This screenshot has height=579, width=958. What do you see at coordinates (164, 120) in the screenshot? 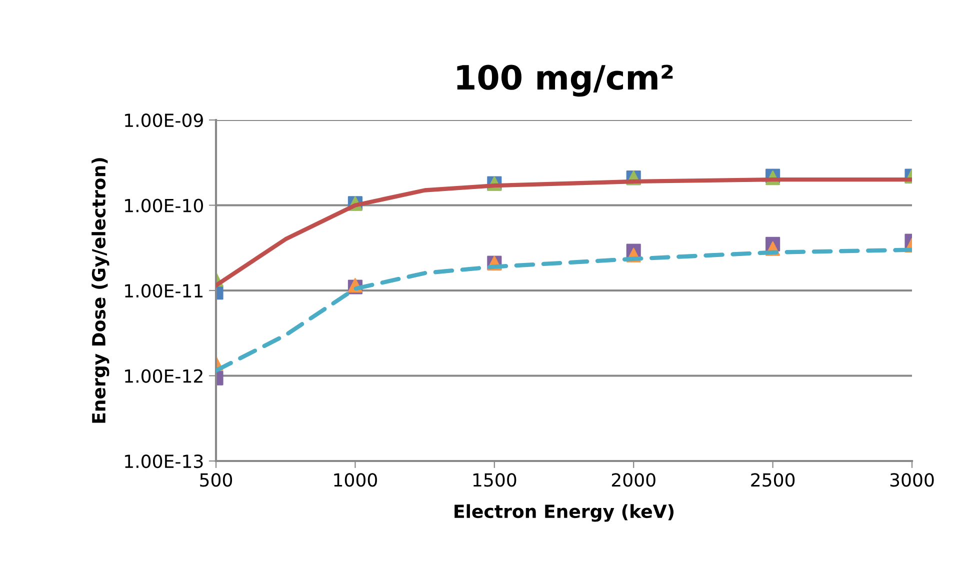
I see `y-tick-label: 1.00E-09` at bounding box center [164, 120].